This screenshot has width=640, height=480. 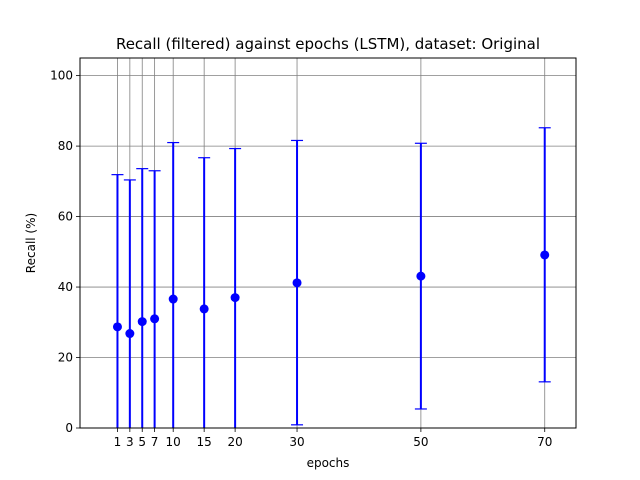 What do you see at coordinates (544, 442) in the screenshot?
I see `x-tick-label: 70` at bounding box center [544, 442].